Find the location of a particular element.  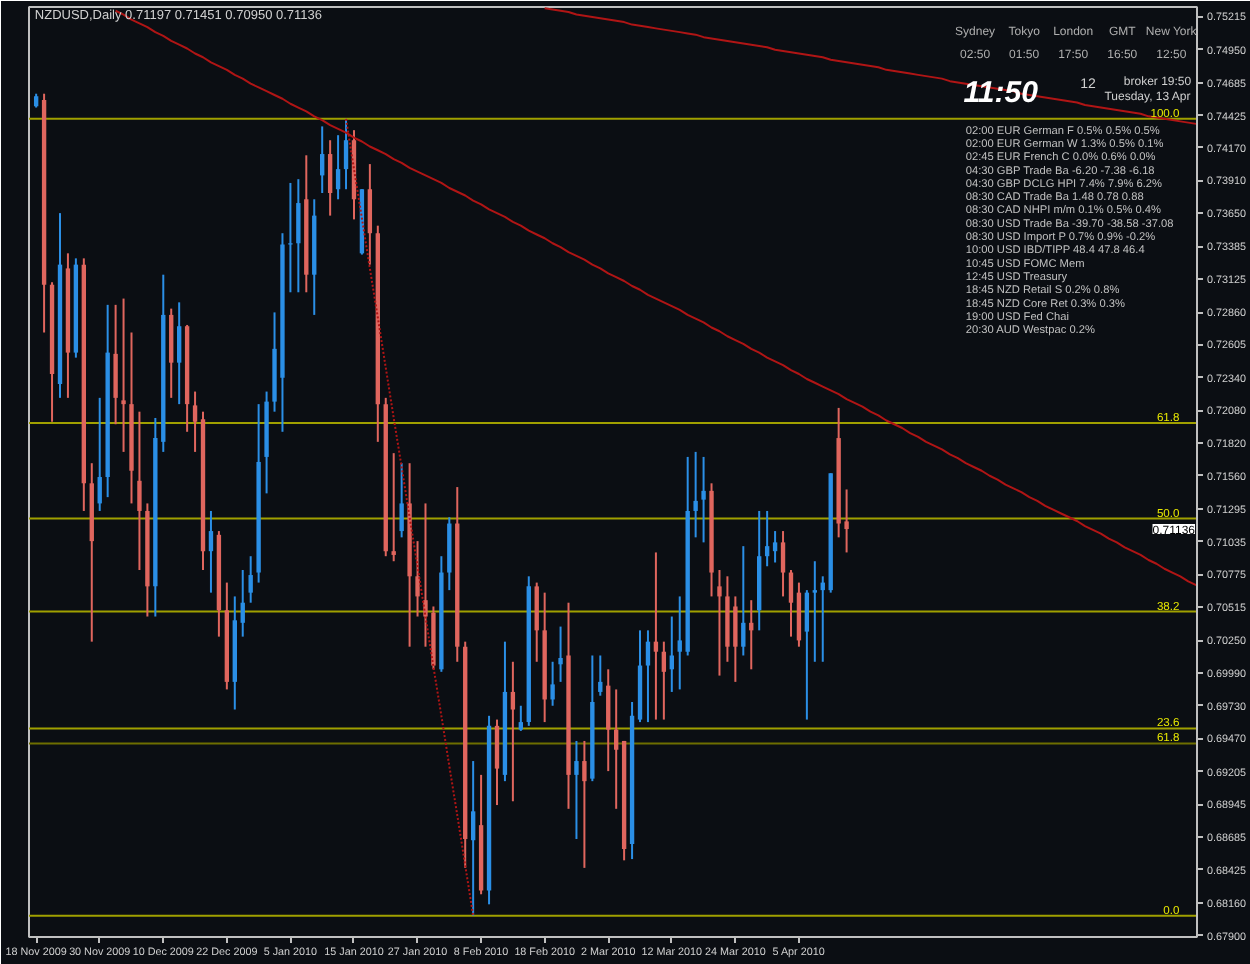

candlestick is located at coordinates (290, 237).